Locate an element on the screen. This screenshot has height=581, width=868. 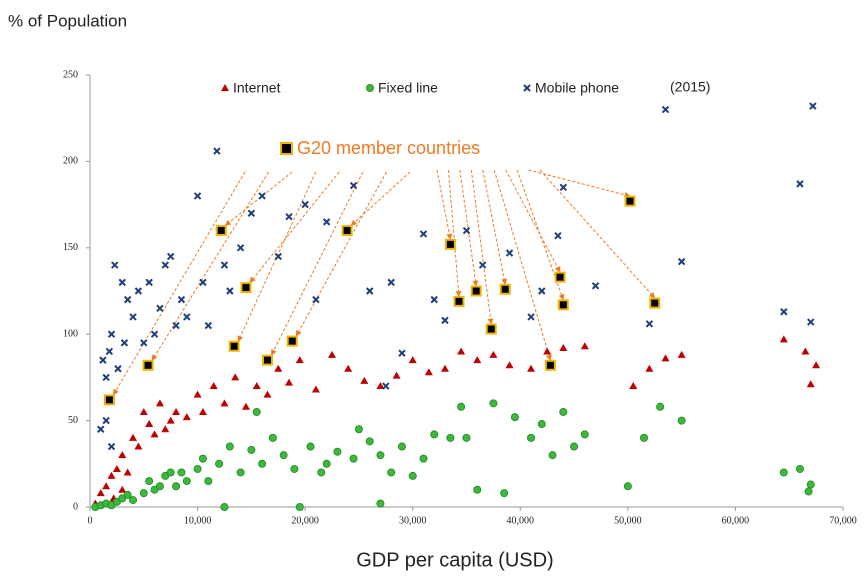
y-tick-label: 50 is located at coordinates (73, 420).